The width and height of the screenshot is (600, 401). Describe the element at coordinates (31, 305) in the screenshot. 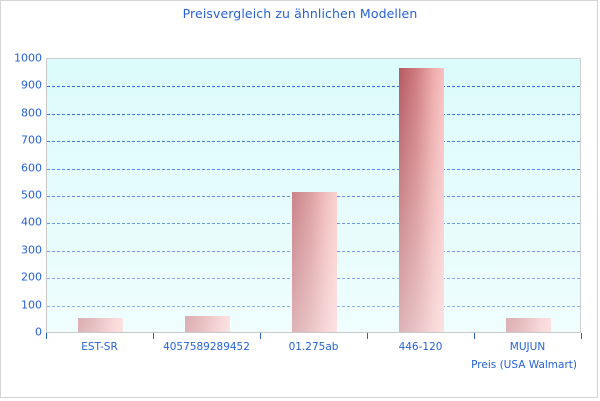

I see `y-axis-tick-label: 100` at that location.